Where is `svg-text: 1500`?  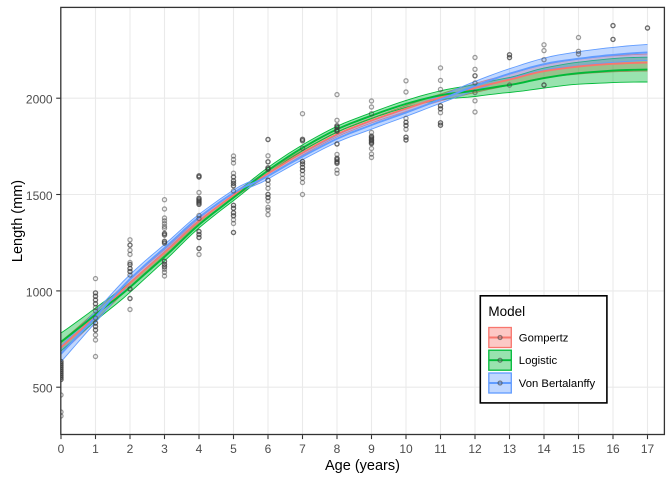 svg-text: 1500 is located at coordinates (39, 196).